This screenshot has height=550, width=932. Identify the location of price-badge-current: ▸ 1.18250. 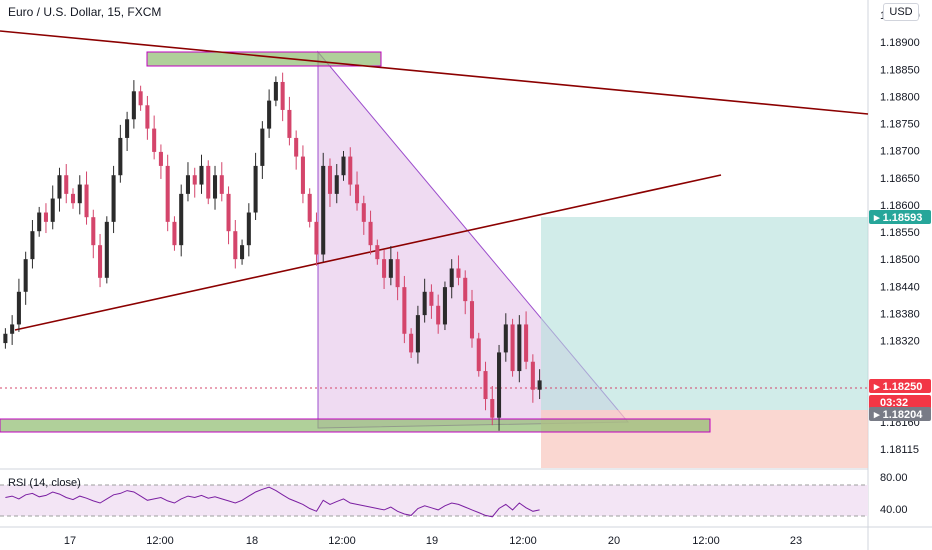
(897, 387).